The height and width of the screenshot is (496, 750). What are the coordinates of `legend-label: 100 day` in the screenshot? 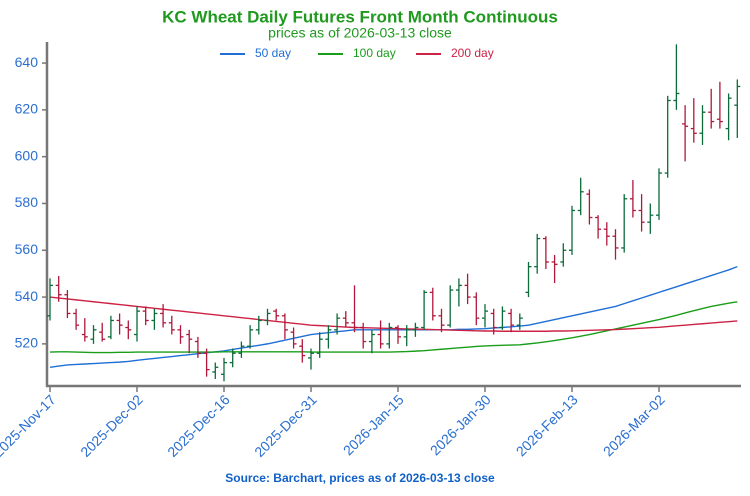 It's located at (374, 53).